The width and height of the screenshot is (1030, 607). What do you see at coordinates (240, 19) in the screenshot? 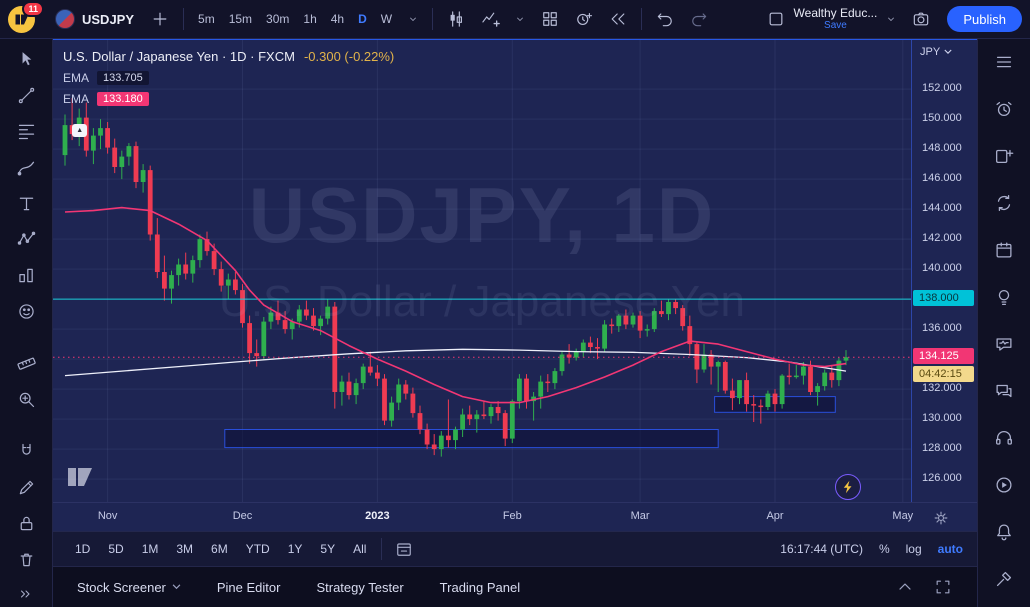
I see `interval-15m: 15m` at bounding box center [240, 19].